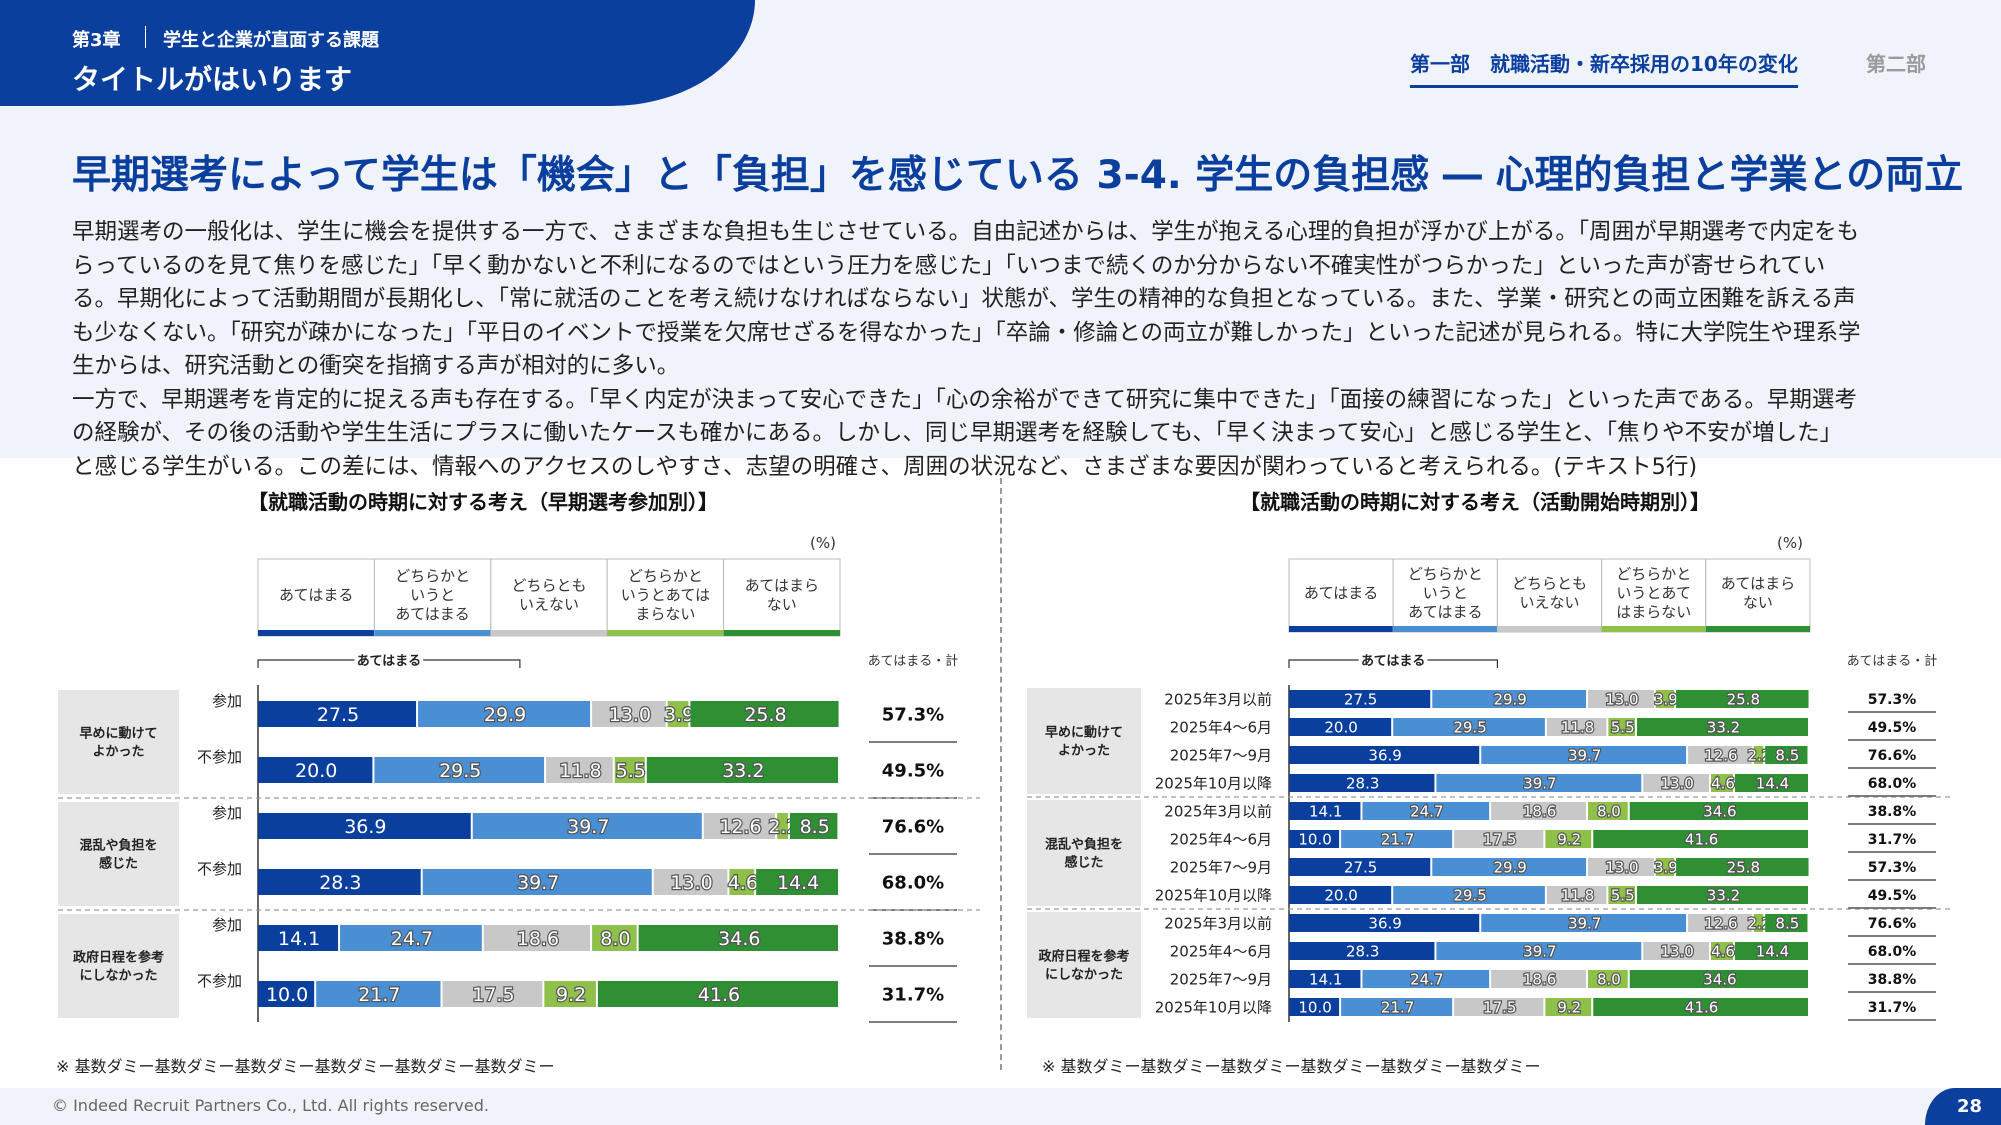  I want to click on left-bar-1-1-seg0, so click(339, 882).